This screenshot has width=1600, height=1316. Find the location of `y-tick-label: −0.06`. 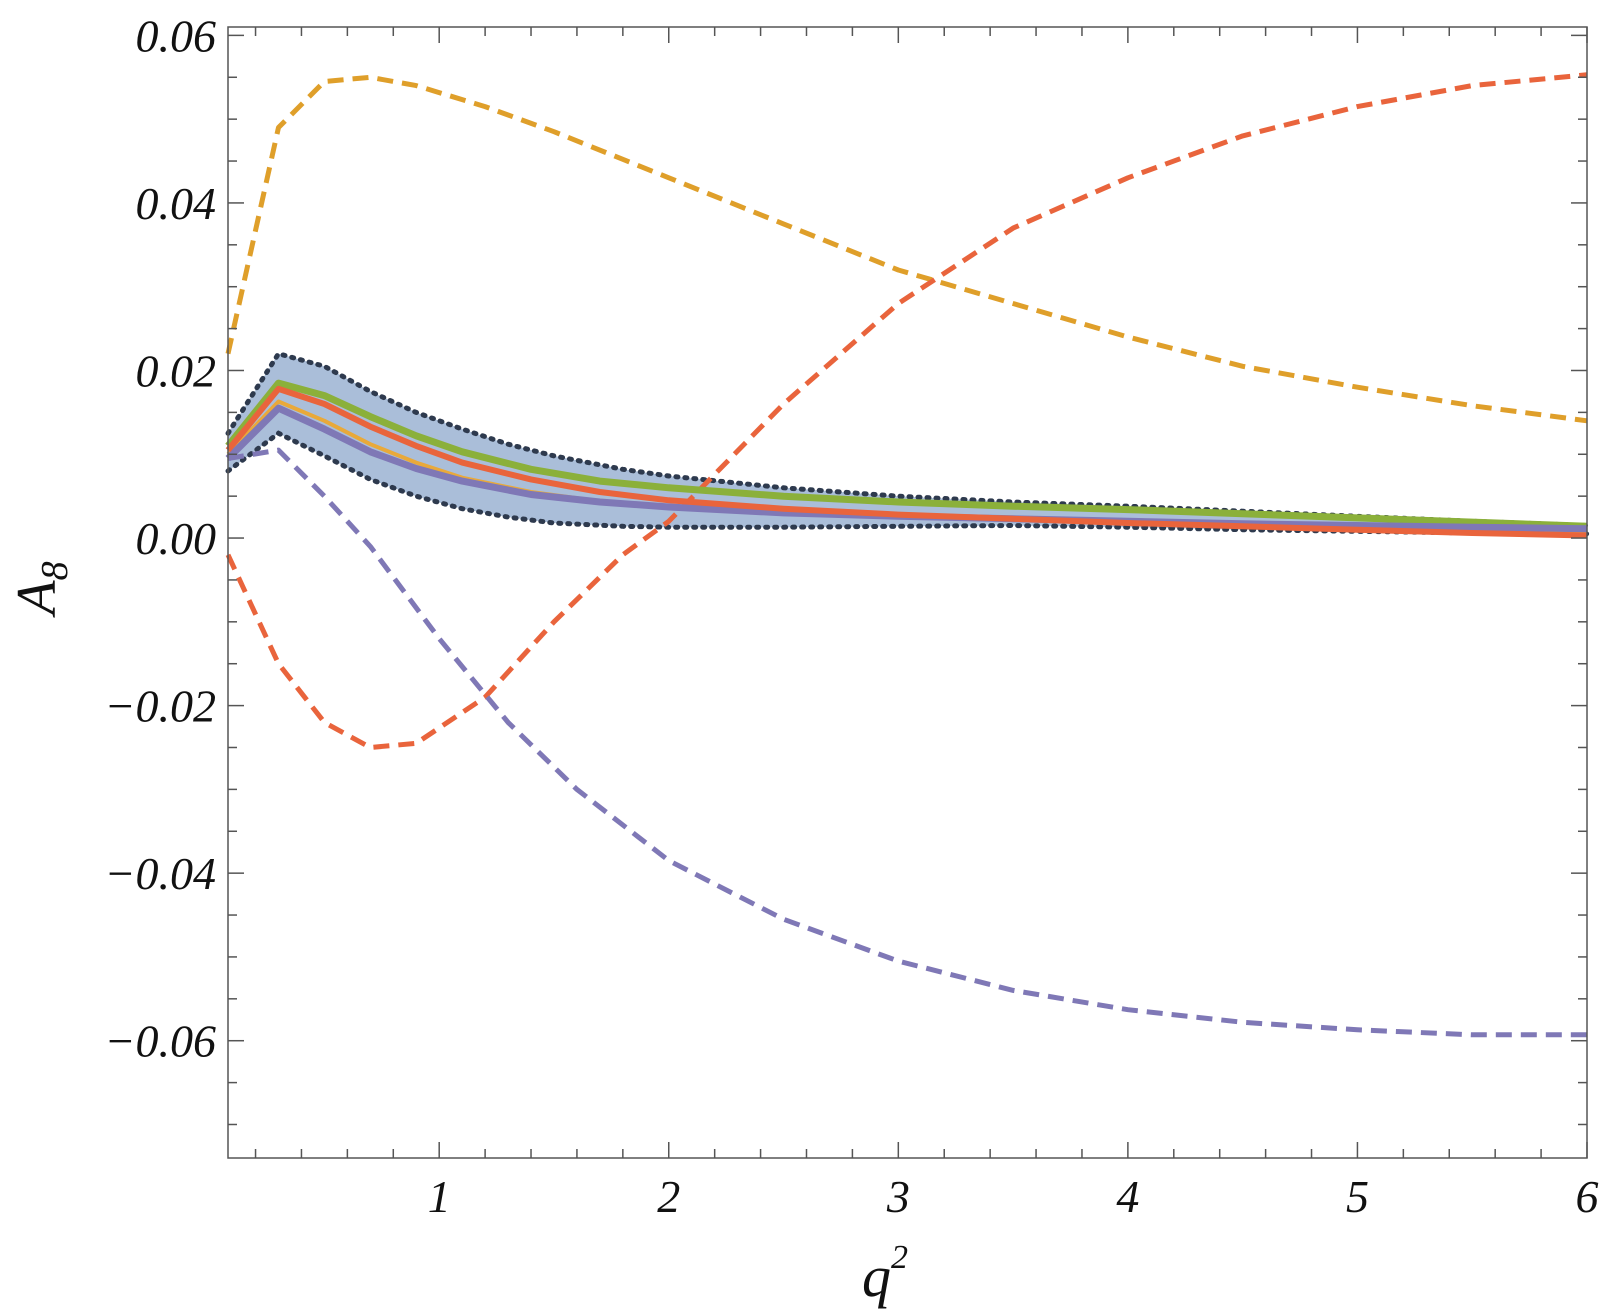

y-tick-label: −0.06 is located at coordinates (160, 1041).